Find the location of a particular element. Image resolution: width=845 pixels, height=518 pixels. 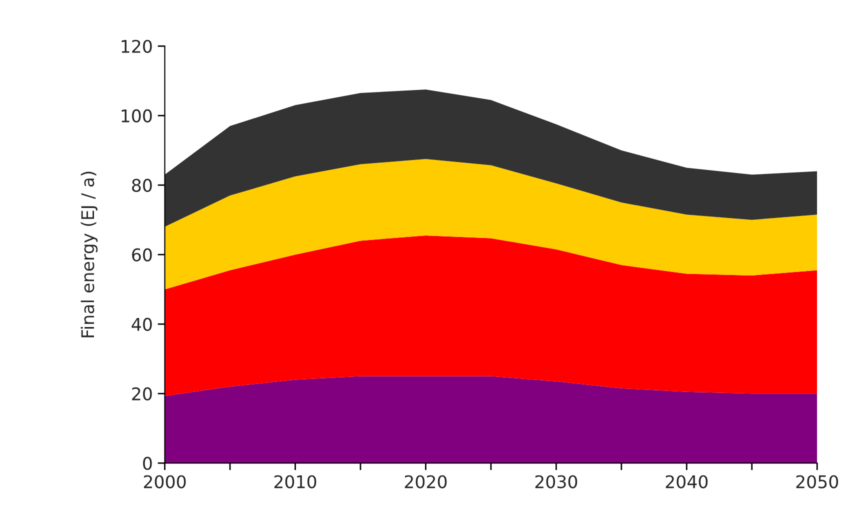

y-tick-label: 40 is located at coordinates (142, 324).